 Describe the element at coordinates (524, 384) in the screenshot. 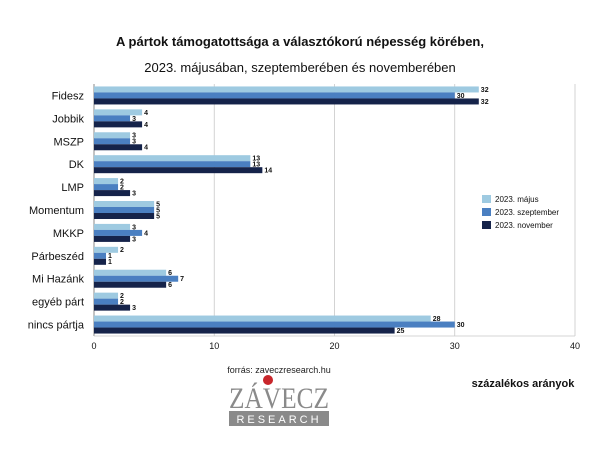

I see `units-note: százalékos arányok` at that location.